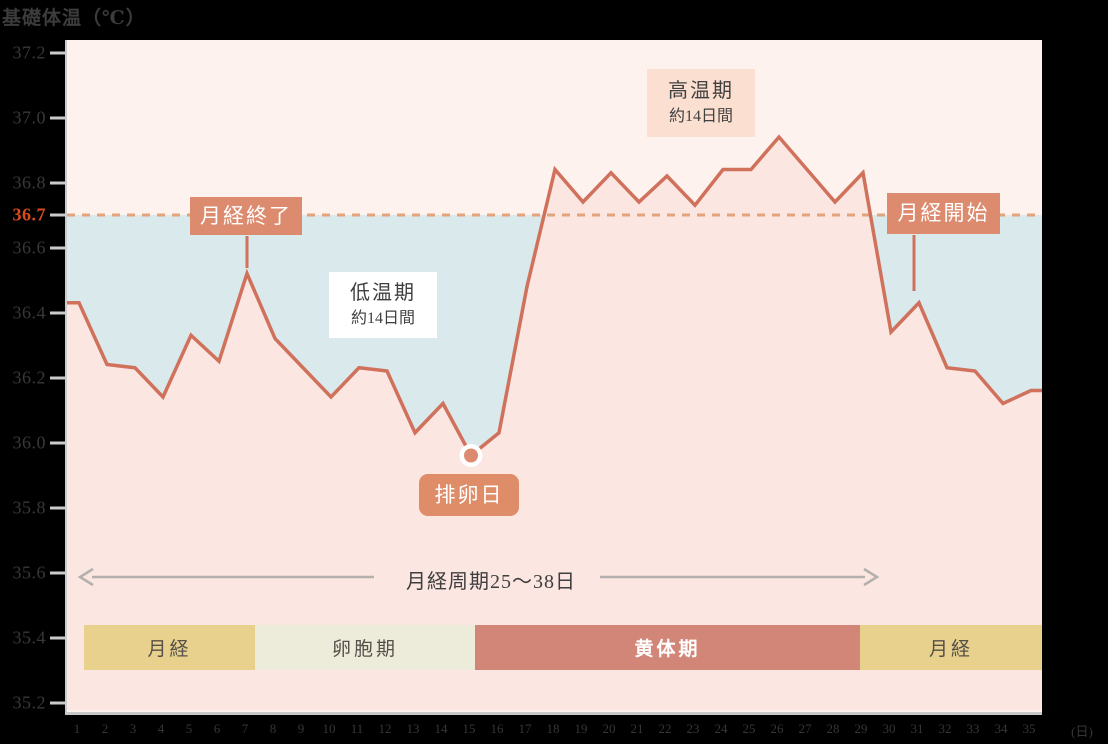  What do you see at coordinates (749, 728) in the screenshot?
I see `x-axis-label: 25` at bounding box center [749, 728].